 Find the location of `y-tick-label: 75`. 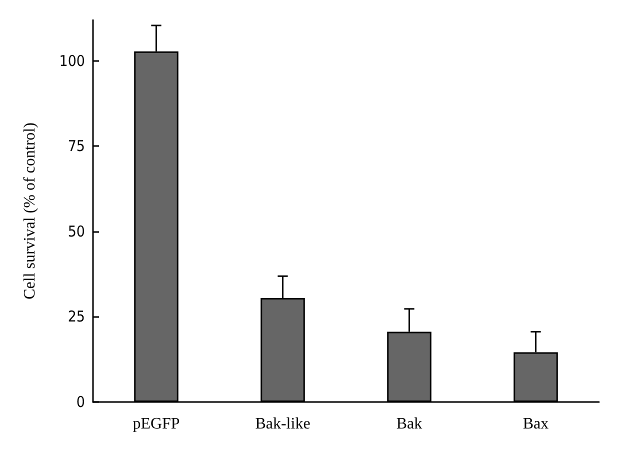

y-tick-label: 75 is located at coordinates (76, 146).